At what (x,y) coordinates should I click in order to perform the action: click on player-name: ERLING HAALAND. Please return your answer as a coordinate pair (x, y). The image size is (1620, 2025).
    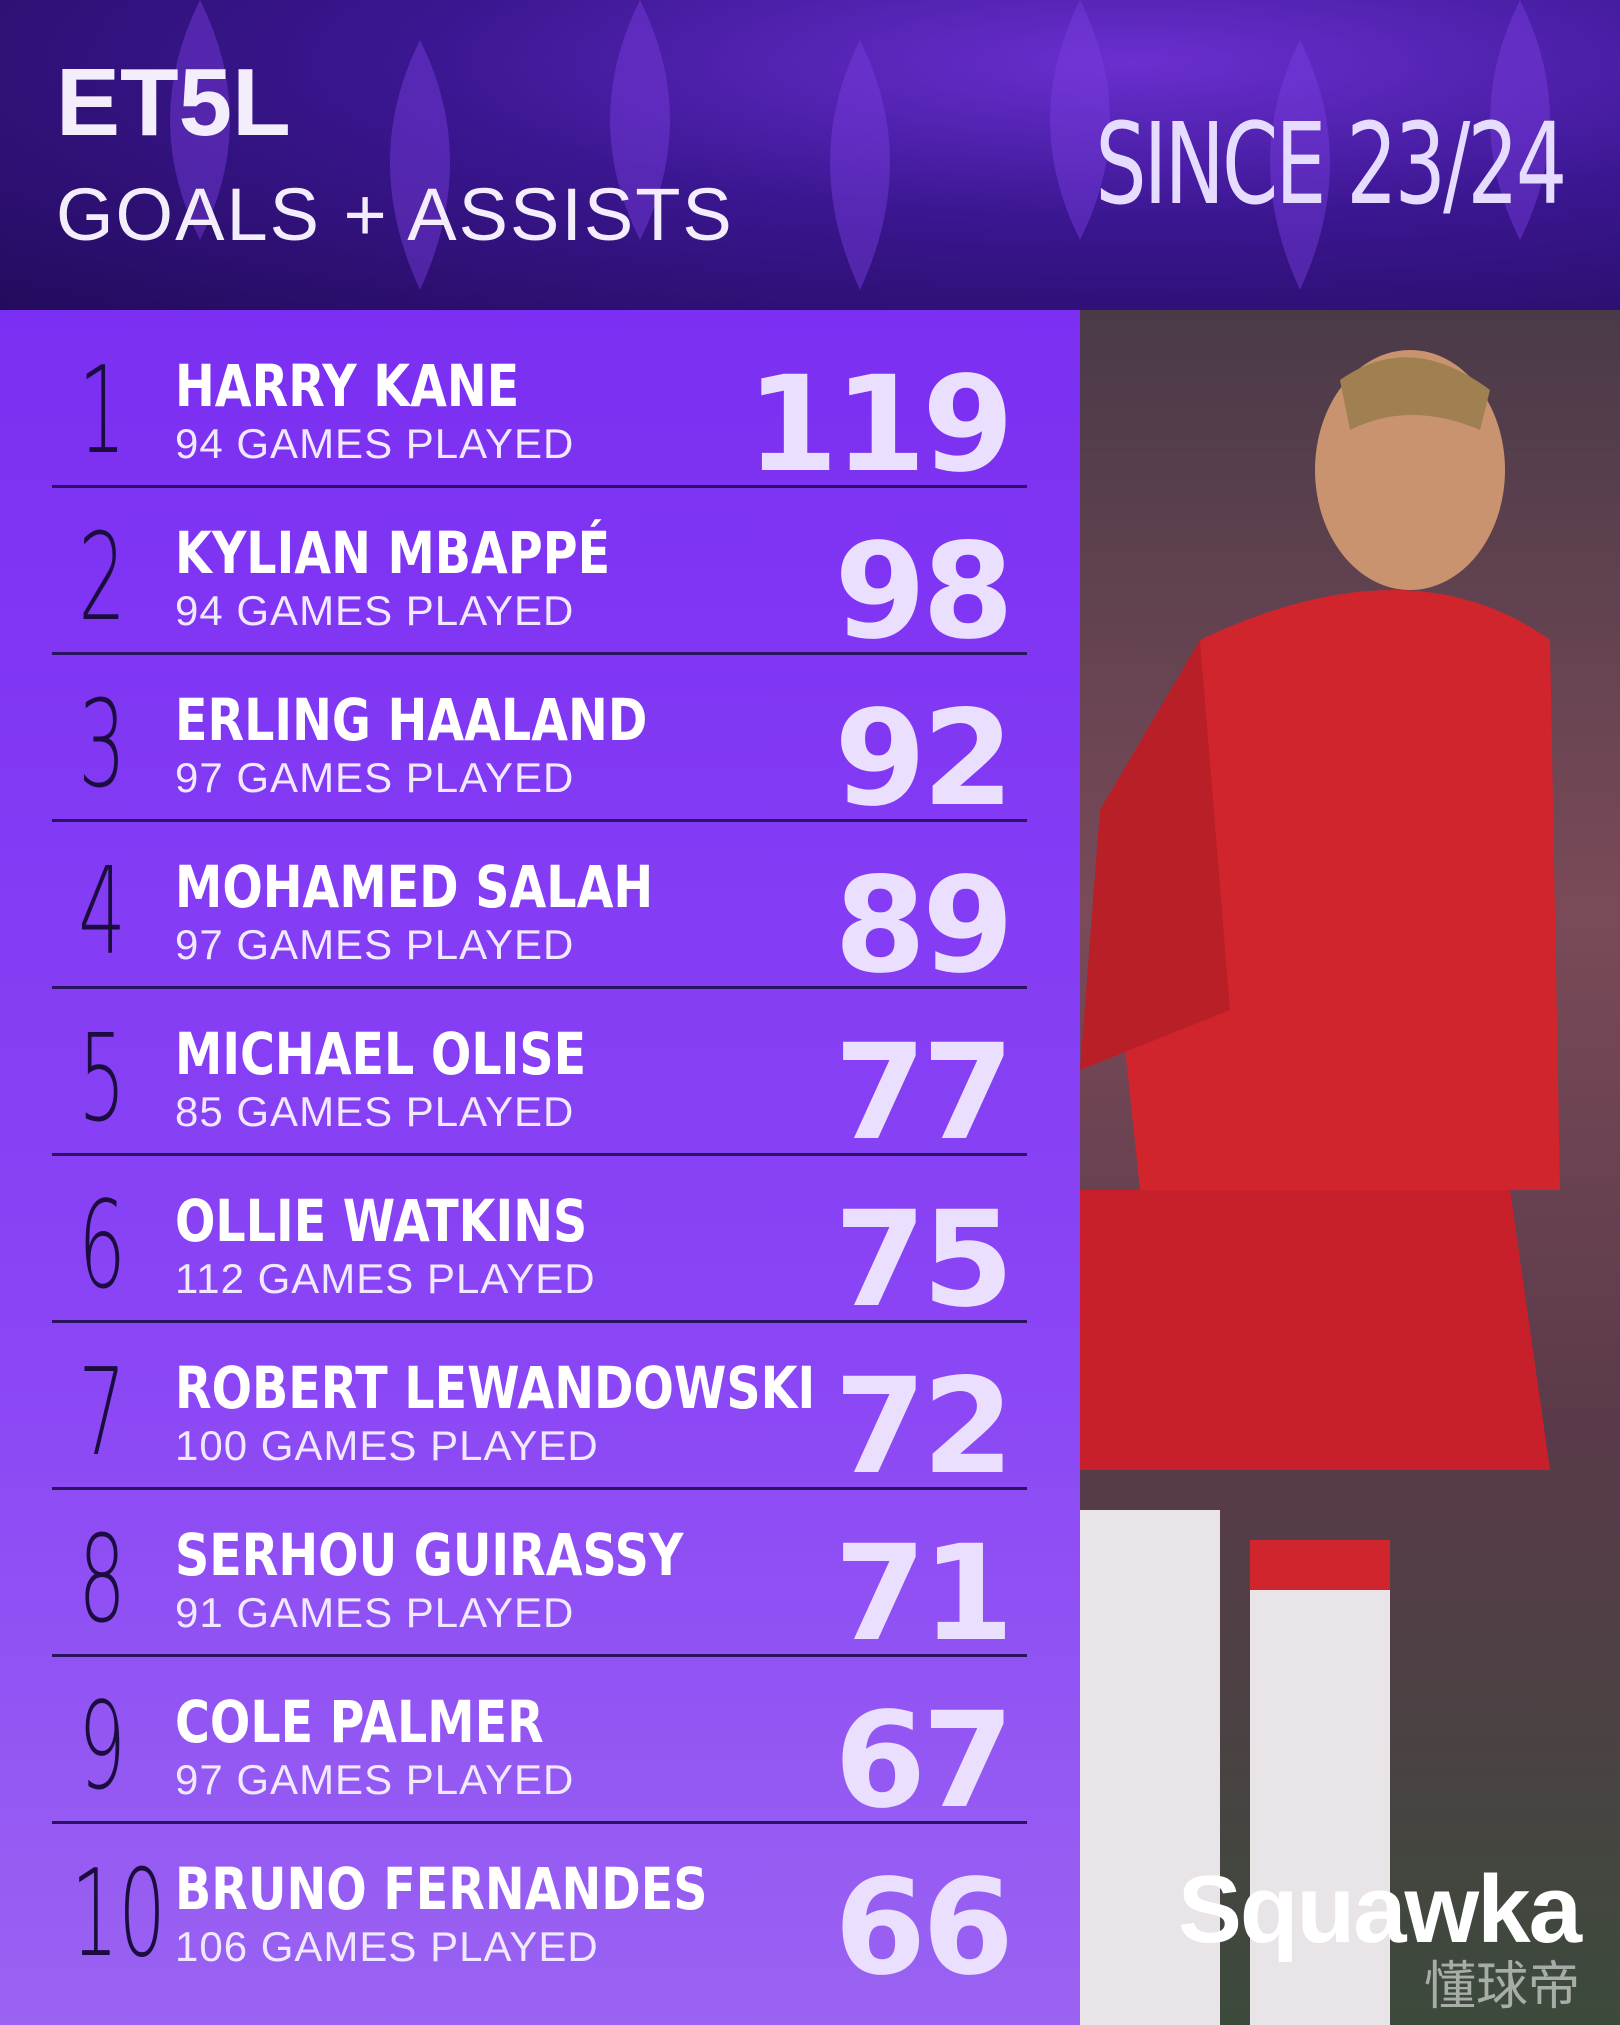
    Looking at the image, I should click on (411, 720).